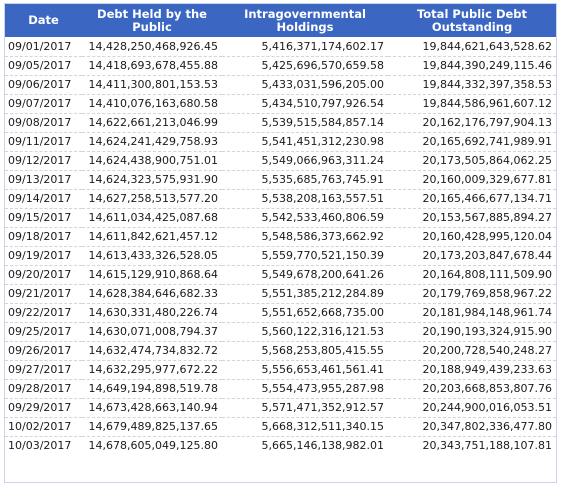 The height and width of the screenshot is (485, 561). Describe the element at coordinates (43, 180) in the screenshot. I see `date-cell: 09/13/2017` at that location.